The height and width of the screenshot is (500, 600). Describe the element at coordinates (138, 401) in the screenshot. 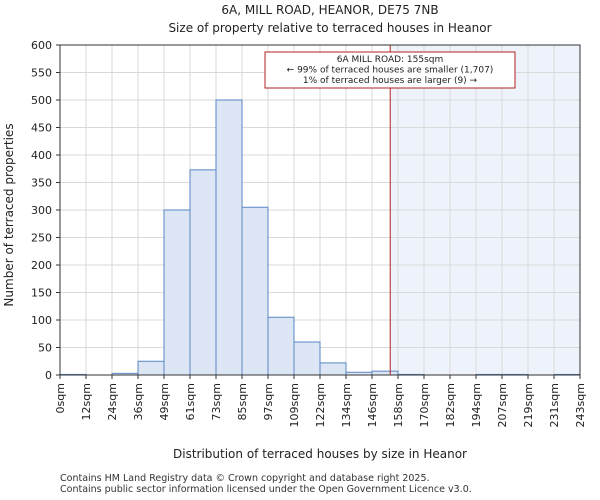

I see `x-tick-label: 36sqm` at that location.